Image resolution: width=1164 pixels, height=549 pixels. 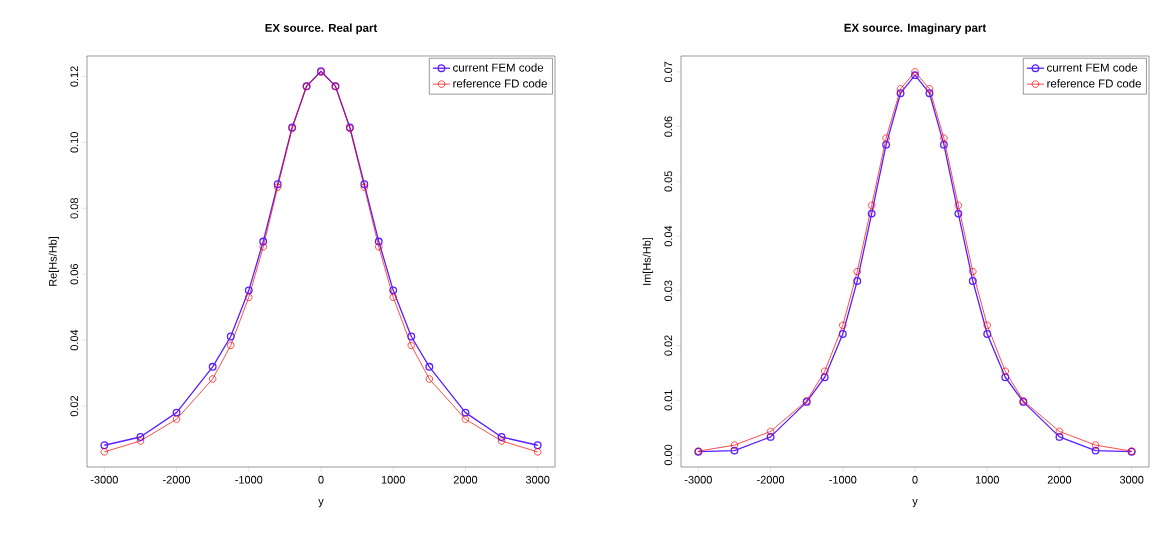 I want to click on y-tick-label: 0.03, so click(x=668, y=291).